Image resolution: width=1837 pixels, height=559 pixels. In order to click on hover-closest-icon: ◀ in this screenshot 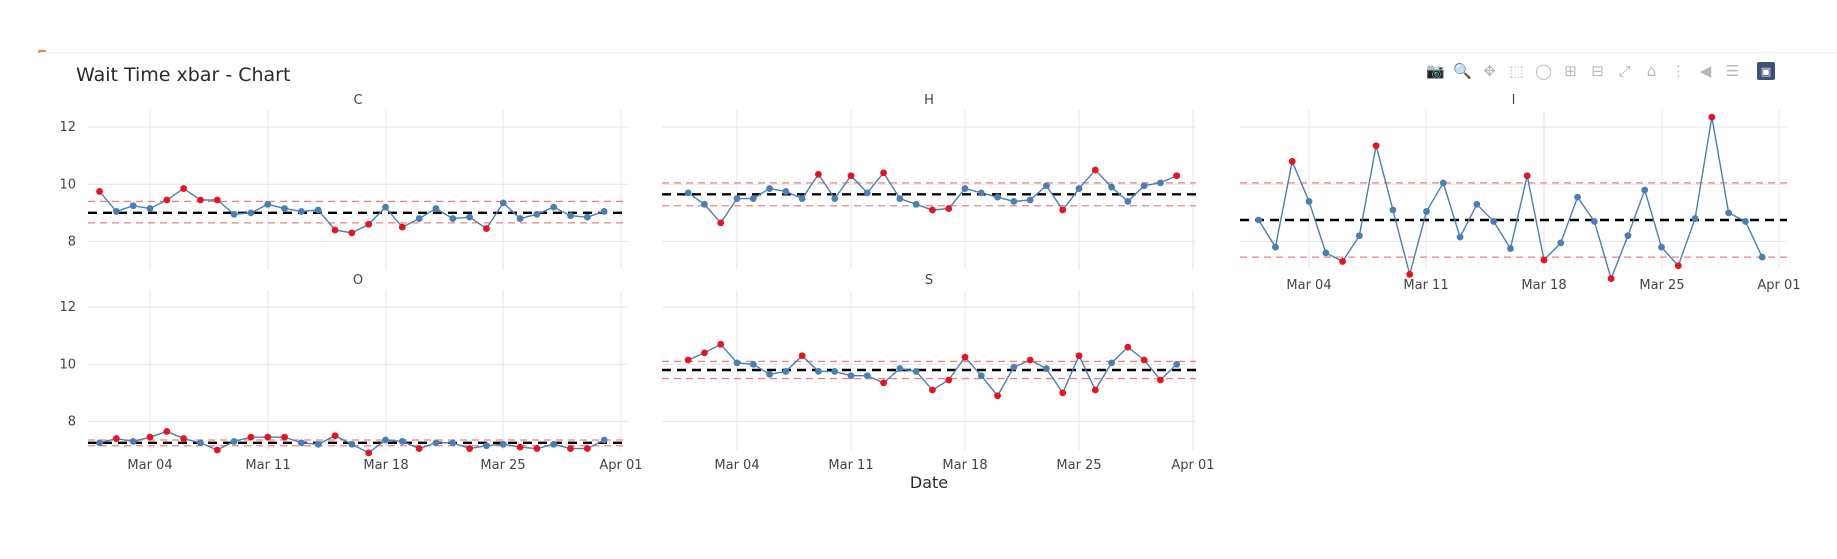, I will do `click(1705, 71)`.